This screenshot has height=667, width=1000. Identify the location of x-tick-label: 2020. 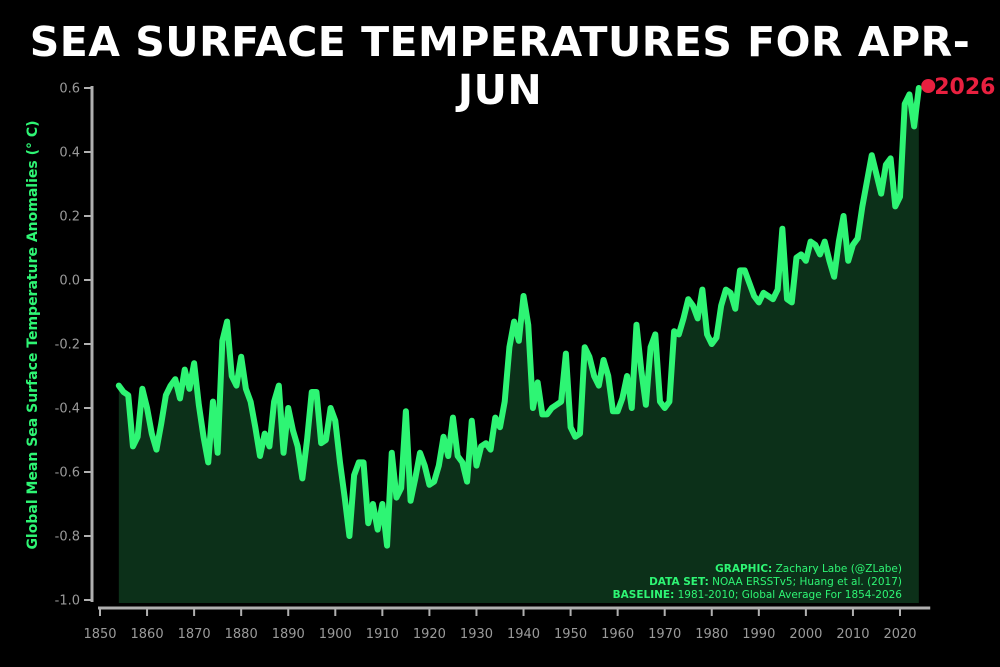
(899, 634).